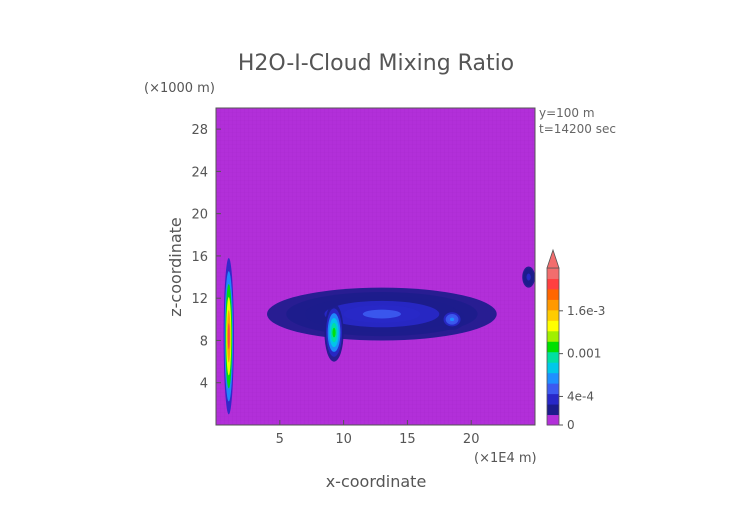 The image size is (752, 532). What do you see at coordinates (199, 299) in the screenshot?
I see `y-tick-label-2: 12` at bounding box center [199, 299].